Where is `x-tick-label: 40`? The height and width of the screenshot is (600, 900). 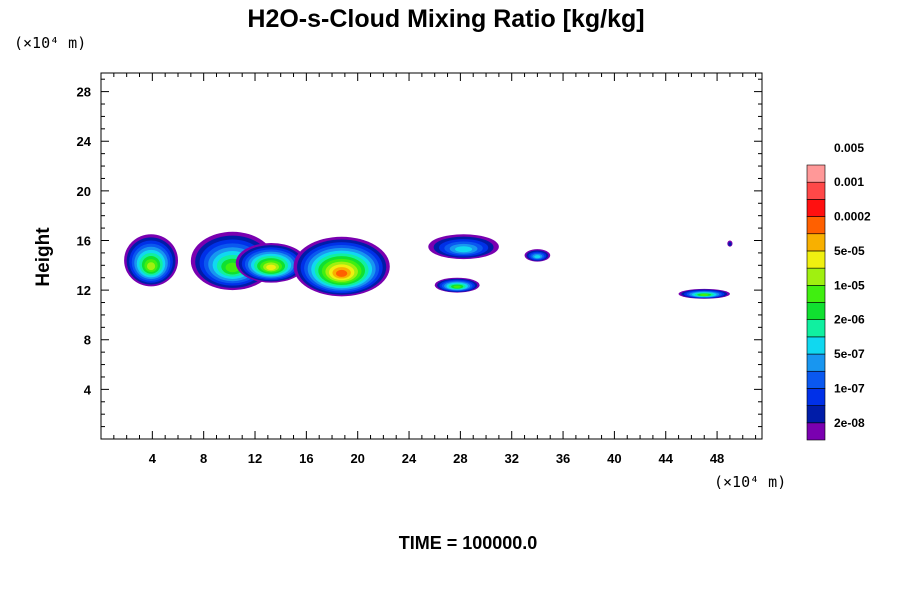
x-tick-label: 40 is located at coordinates (614, 458).